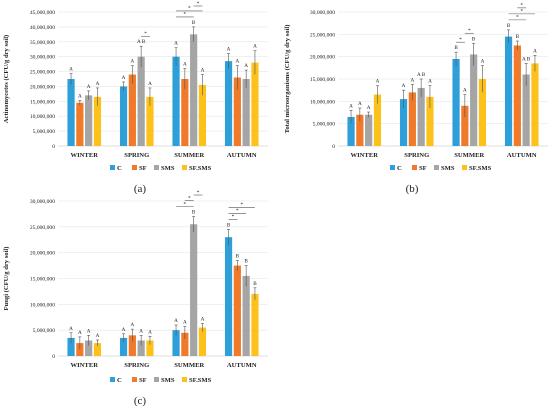 This screenshot has height=408, width=550. I want to click on y-tick-label: 15,000,000, so click(42, 102).